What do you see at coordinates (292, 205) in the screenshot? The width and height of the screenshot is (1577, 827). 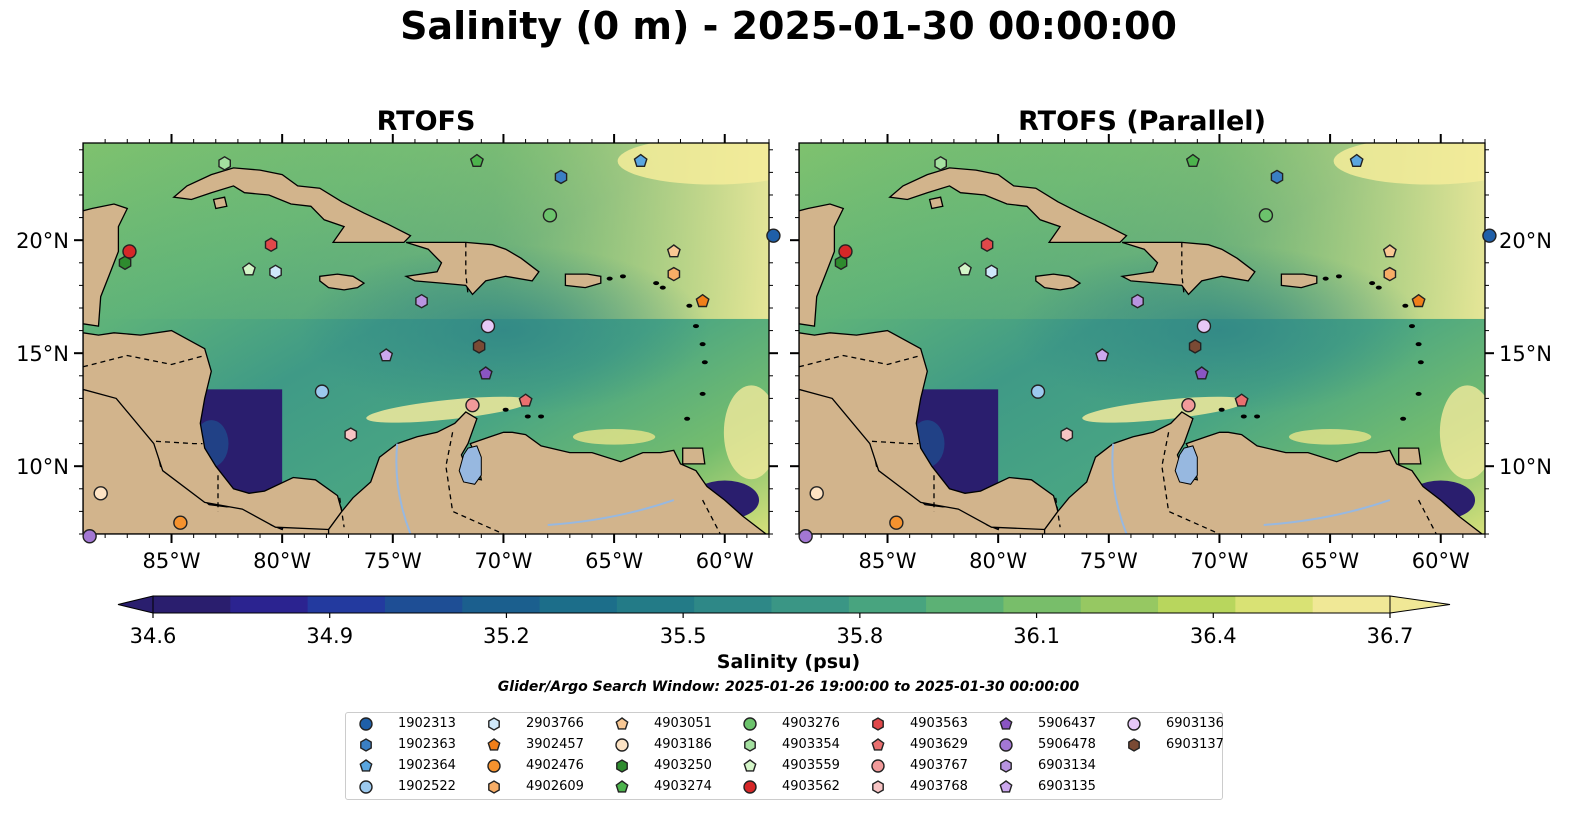 I see `land-cuba` at bounding box center [292, 205].